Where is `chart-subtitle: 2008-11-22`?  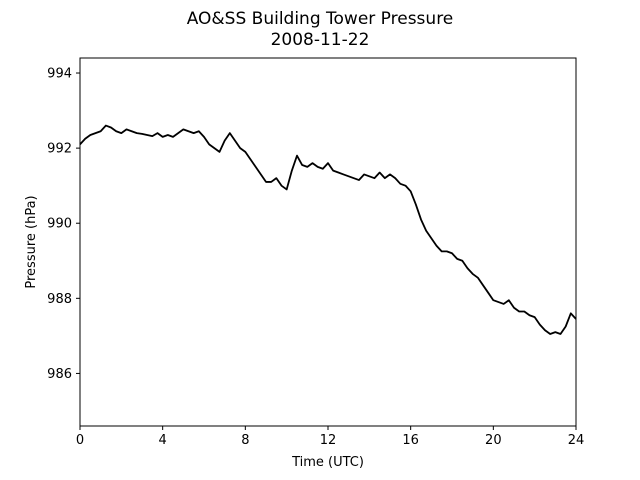 chart-subtitle: 2008-11-22 is located at coordinates (320, 40).